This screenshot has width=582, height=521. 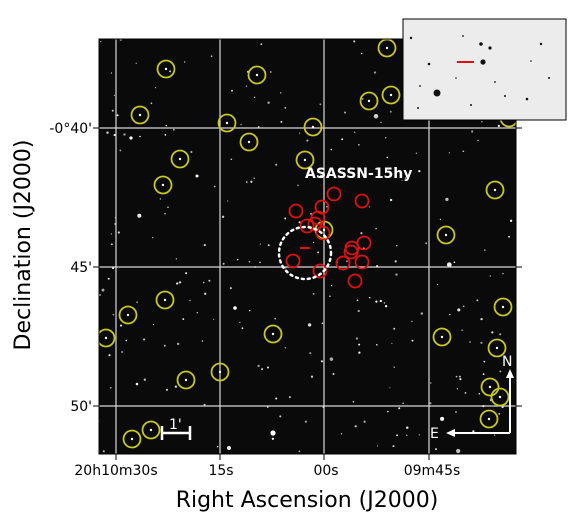 What do you see at coordinates (358, 174) in the screenshot?
I see `target-label: ASASSN-15hy` at bounding box center [358, 174].